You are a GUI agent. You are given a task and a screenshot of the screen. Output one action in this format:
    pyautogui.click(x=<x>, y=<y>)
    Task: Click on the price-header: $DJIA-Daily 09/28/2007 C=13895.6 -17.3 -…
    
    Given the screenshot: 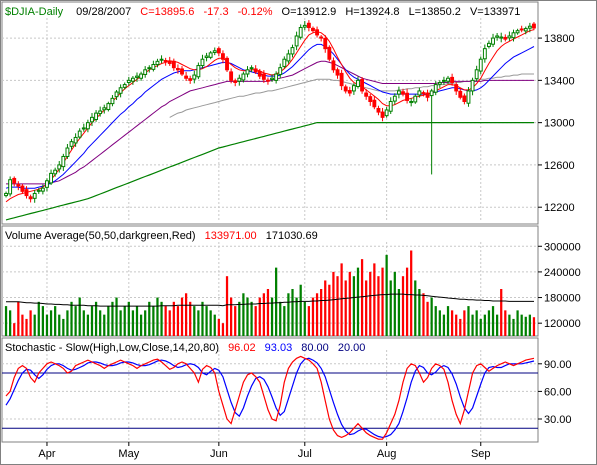 What is the action you would take?
    pyautogui.click(x=262, y=12)
    